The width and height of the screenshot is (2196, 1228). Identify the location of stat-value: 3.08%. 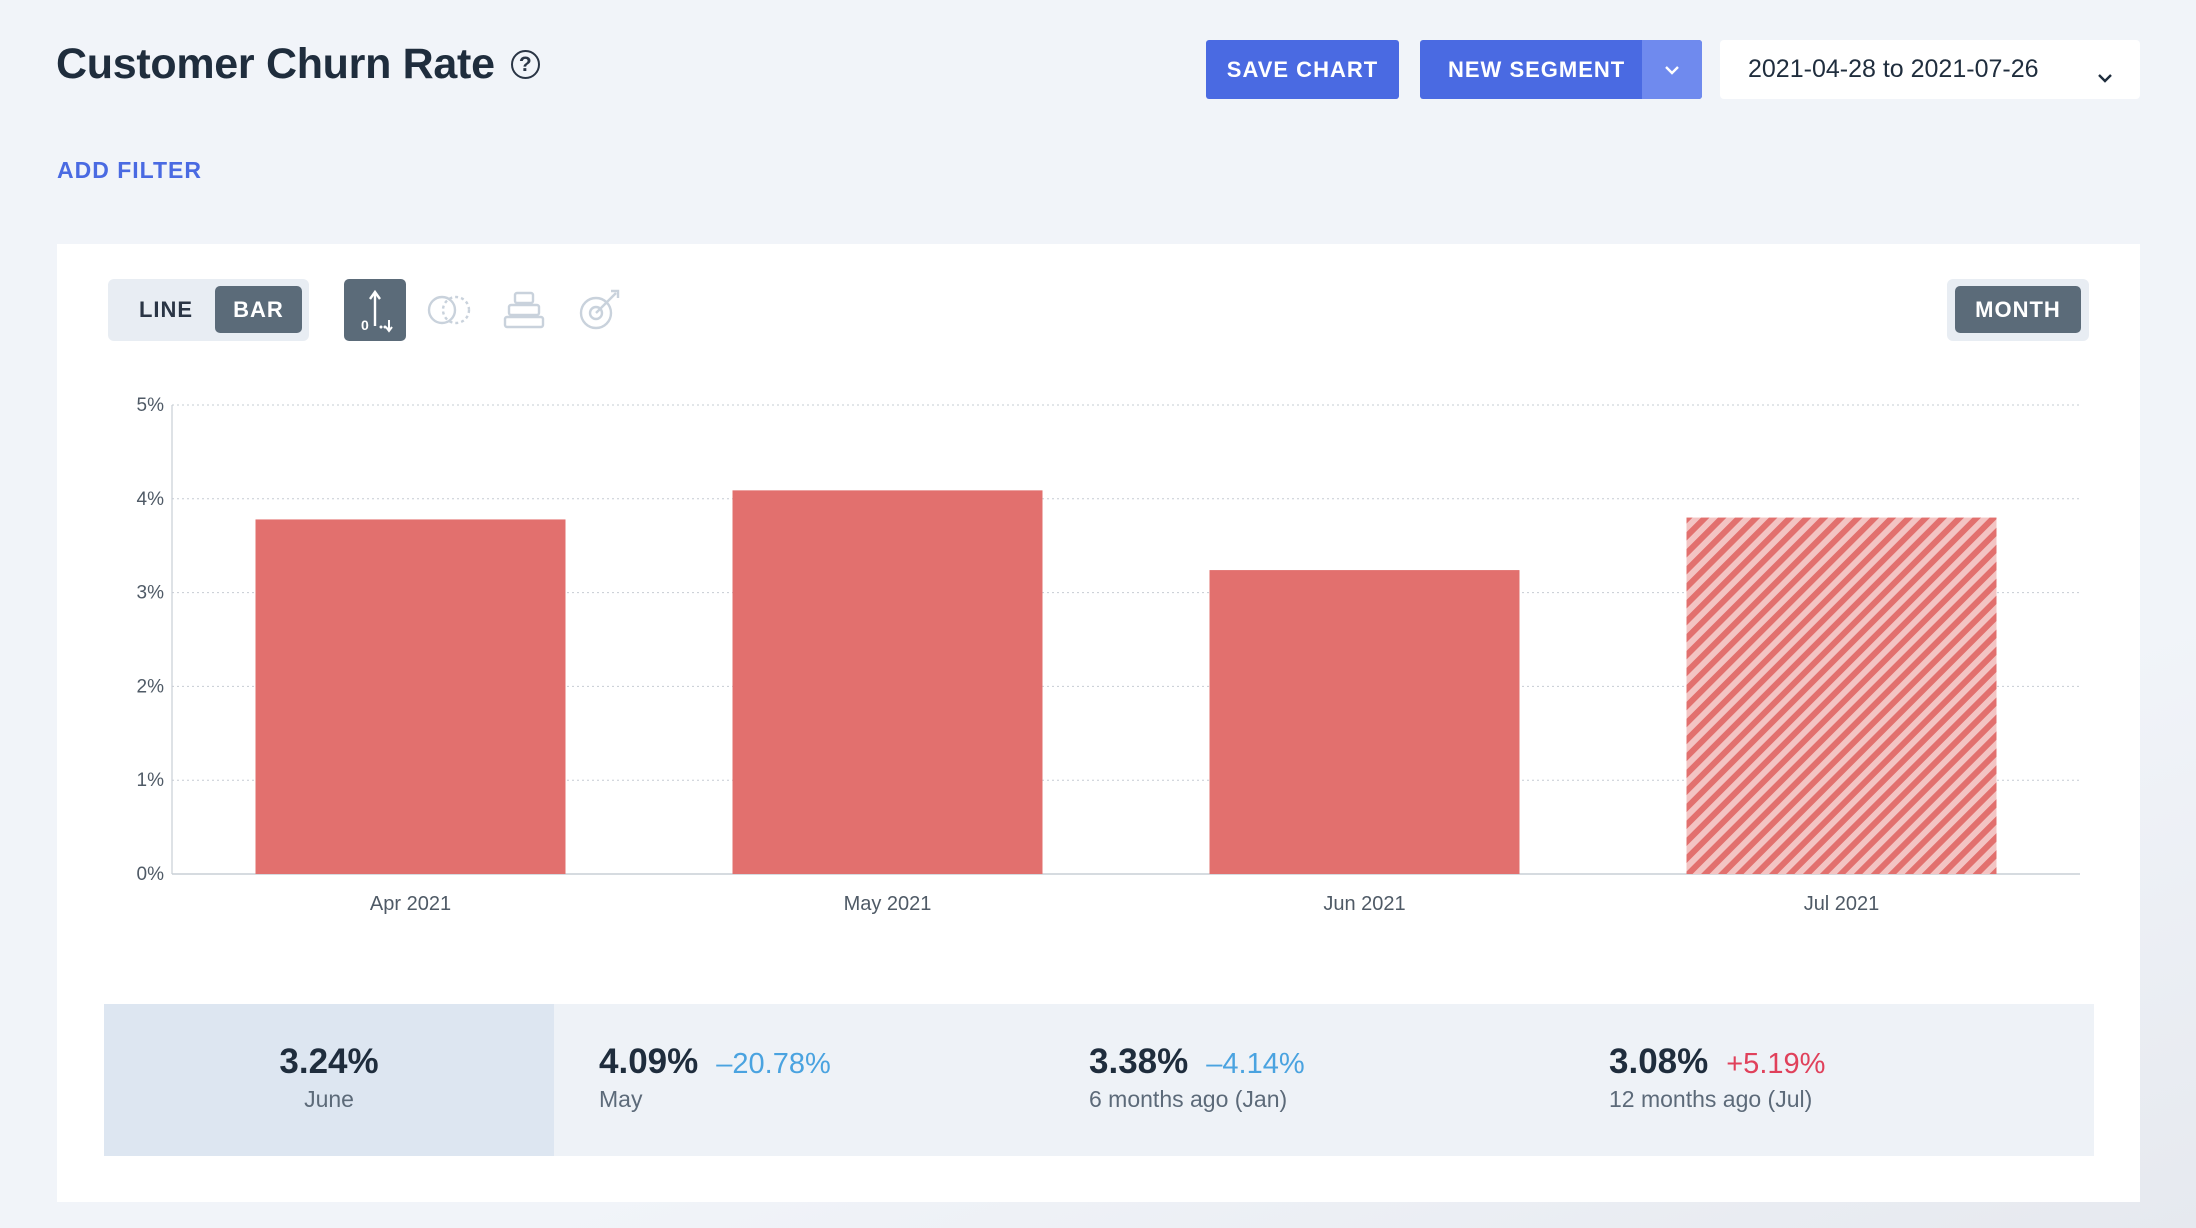
(1659, 1061).